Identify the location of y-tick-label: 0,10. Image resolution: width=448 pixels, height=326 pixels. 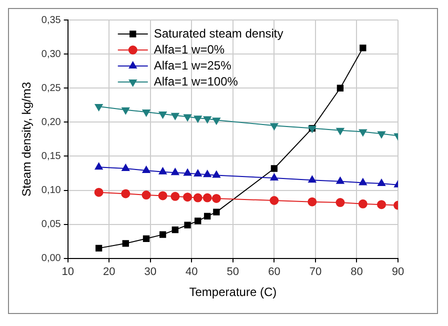
(51, 190).